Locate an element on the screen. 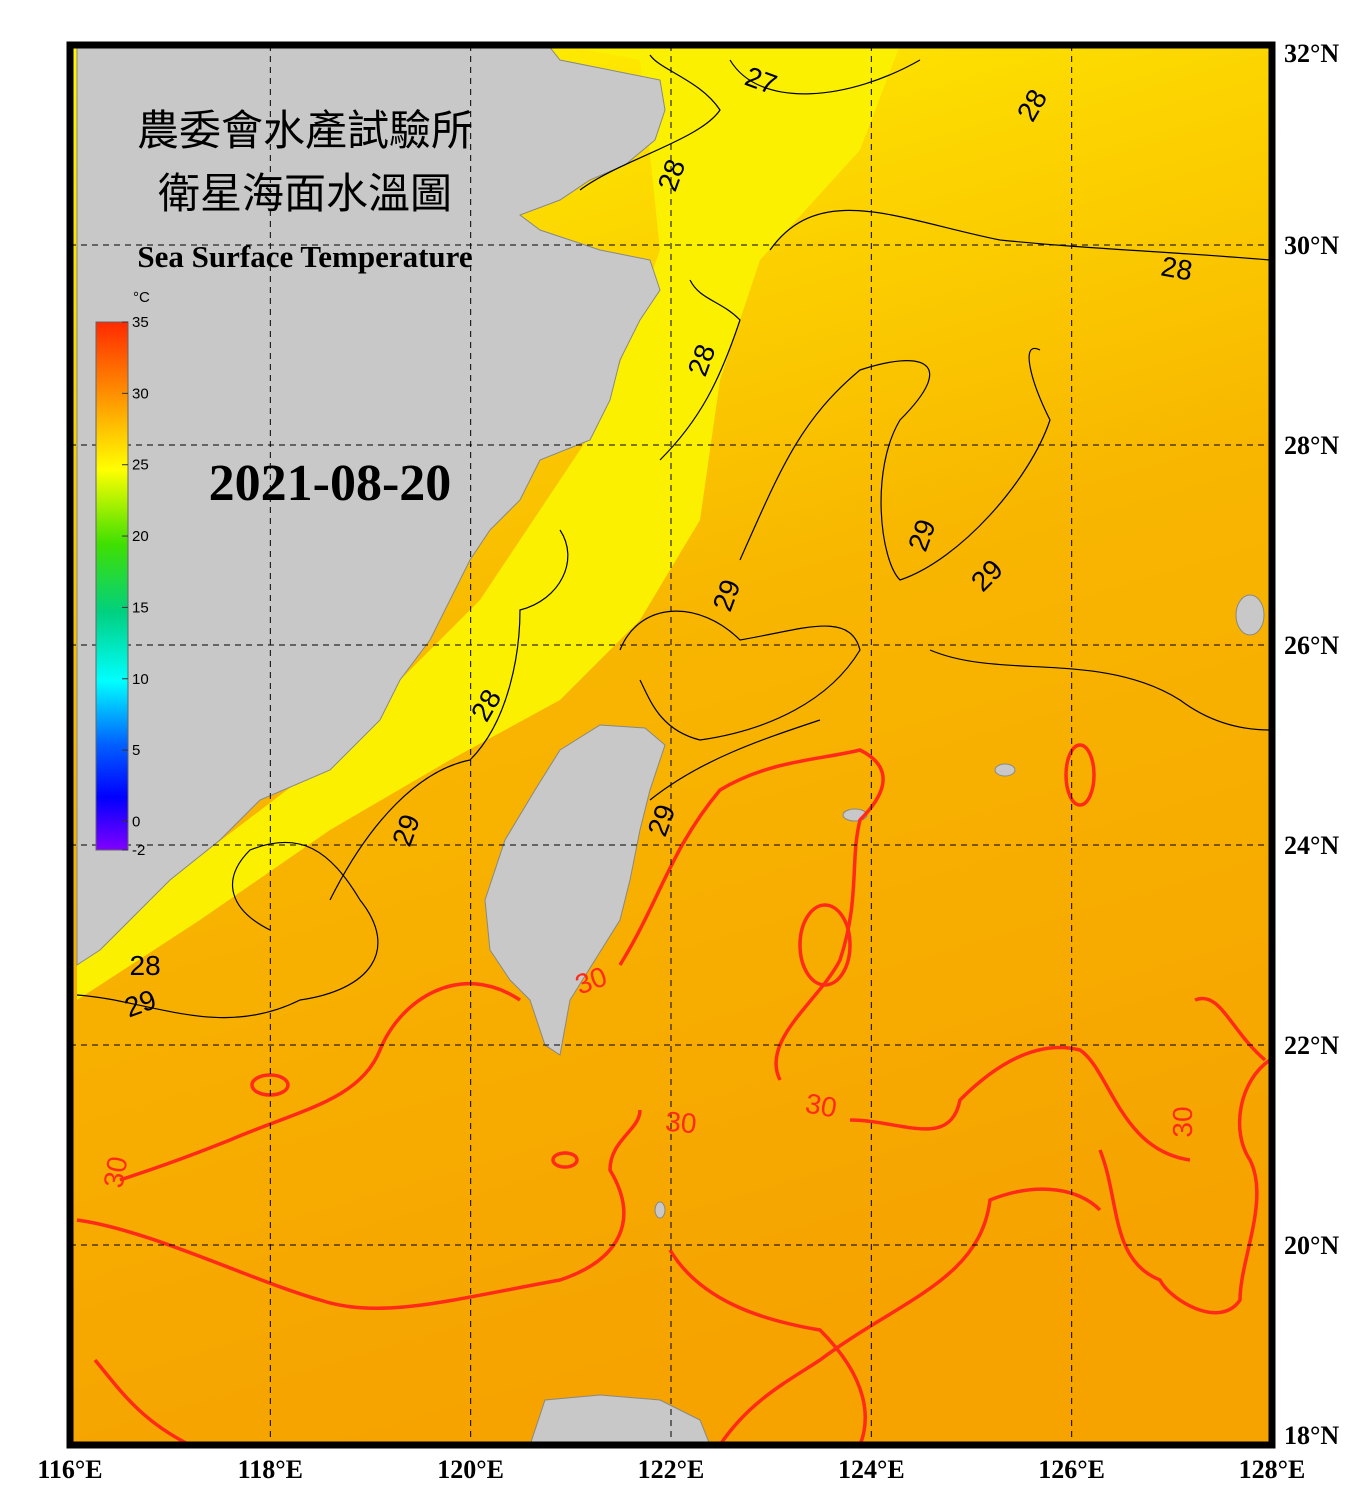 This screenshot has width=1350, height=1500. y-tick-label: 24°N is located at coordinates (1311, 845).